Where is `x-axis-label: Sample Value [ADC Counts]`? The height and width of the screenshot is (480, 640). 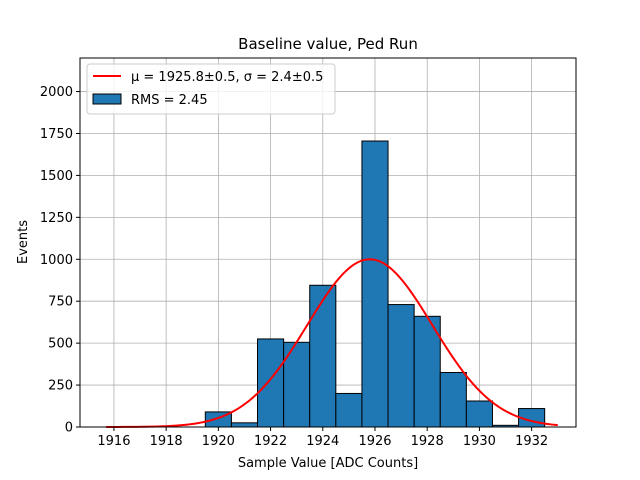 x-axis-label: Sample Value [ADC Counts] is located at coordinates (328, 463).